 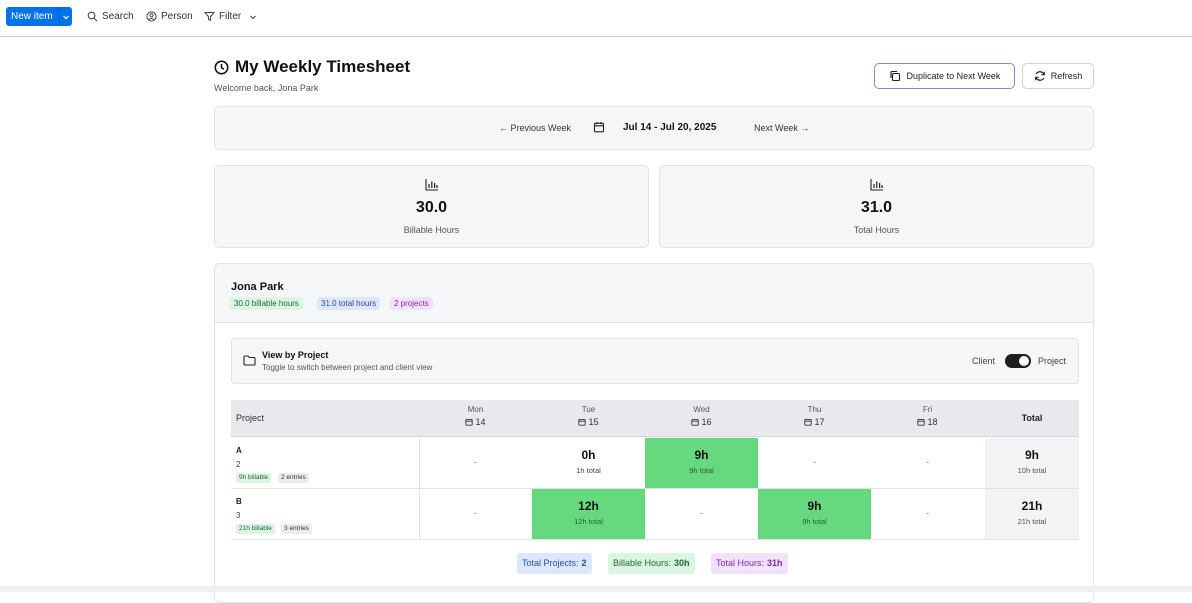 What do you see at coordinates (588, 514) in the screenshot?
I see `day-cell-tue: 12h 12h total` at bounding box center [588, 514].